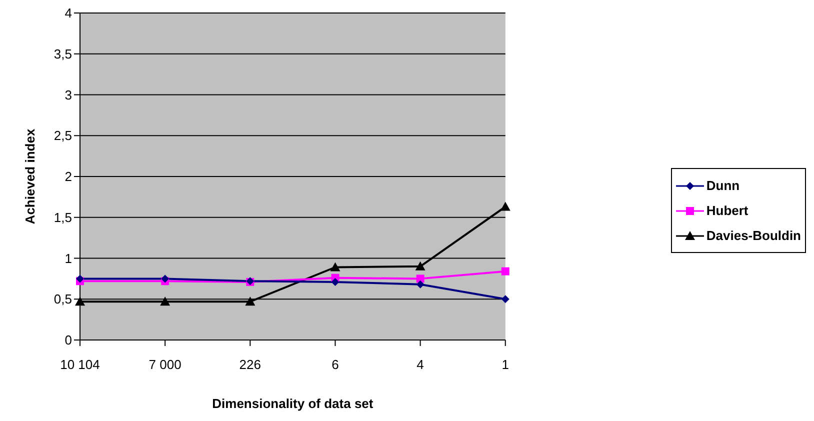 The height and width of the screenshot is (421, 814). Describe the element at coordinates (727, 210) in the screenshot. I see `legend-label: Hubert` at that location.